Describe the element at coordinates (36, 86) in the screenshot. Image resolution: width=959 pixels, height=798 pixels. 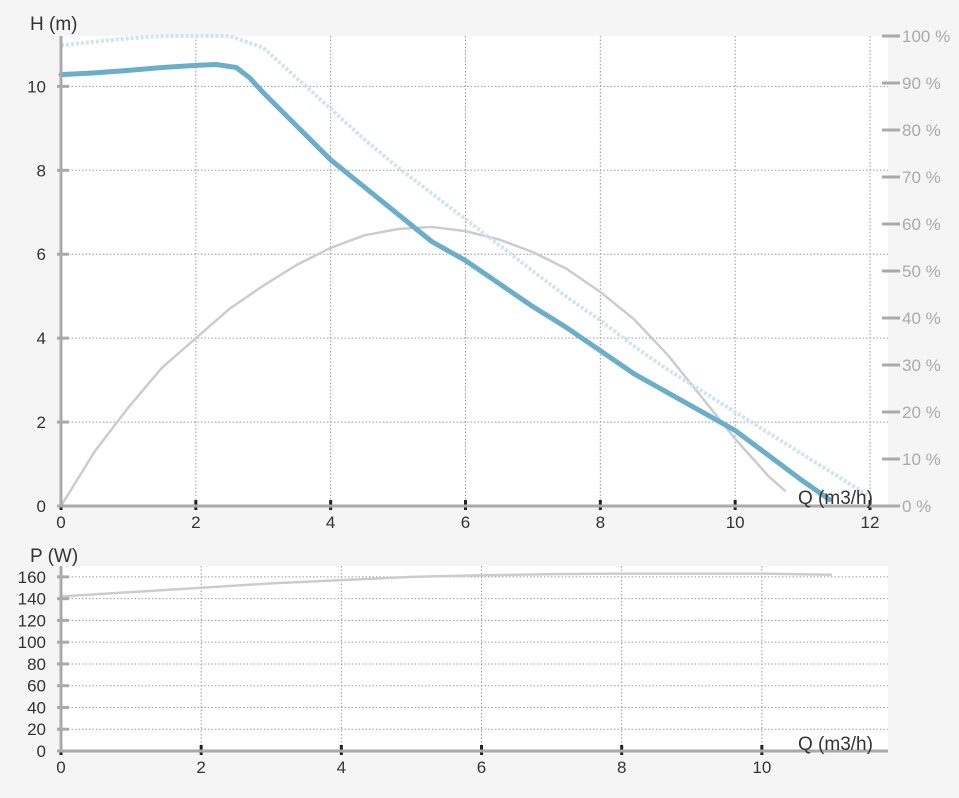
I see `head-y-tick-label: 10` at that location.